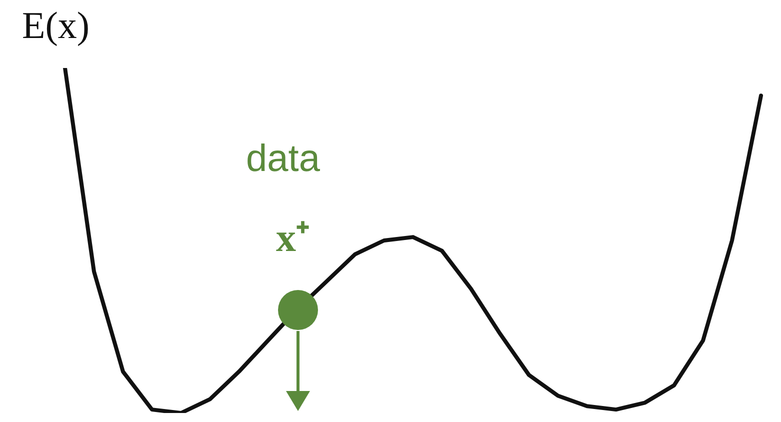 This screenshot has height=422, width=781. I want to click on annotation: data, so click(283, 159).